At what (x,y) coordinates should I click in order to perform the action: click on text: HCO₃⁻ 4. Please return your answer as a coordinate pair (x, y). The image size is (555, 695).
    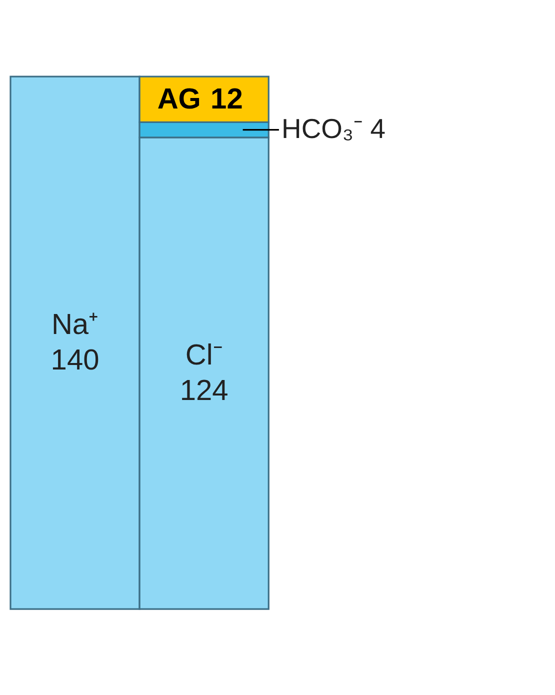
    Looking at the image, I should click on (334, 128).